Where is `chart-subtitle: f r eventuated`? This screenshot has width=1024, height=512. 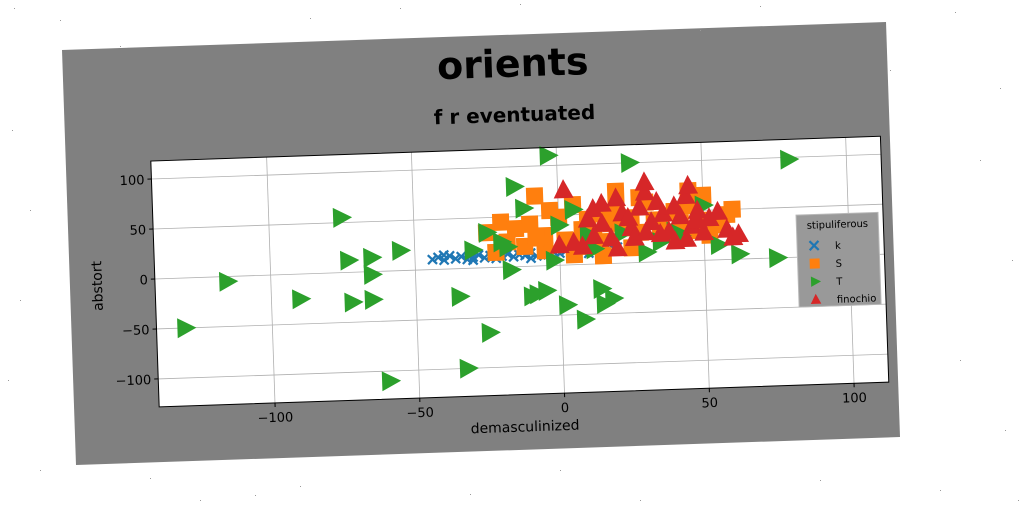 chart-subtitle: f r eventuated is located at coordinates (514, 114).